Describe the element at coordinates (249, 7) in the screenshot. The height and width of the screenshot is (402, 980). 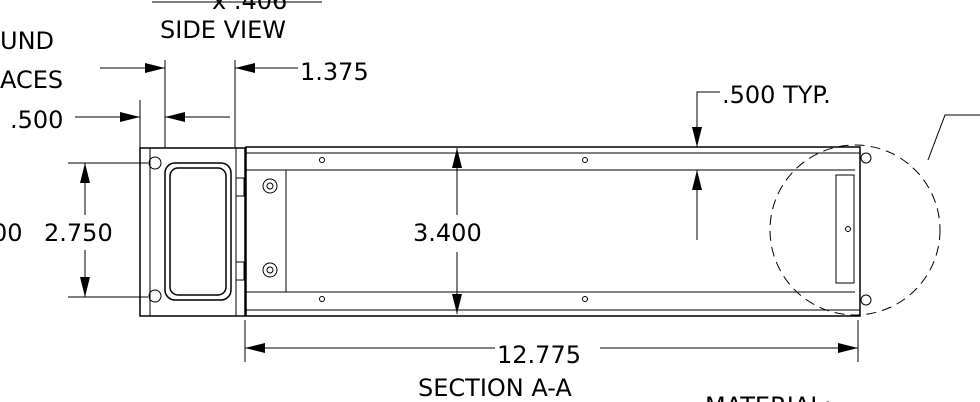
I see `label: x .406` at that location.